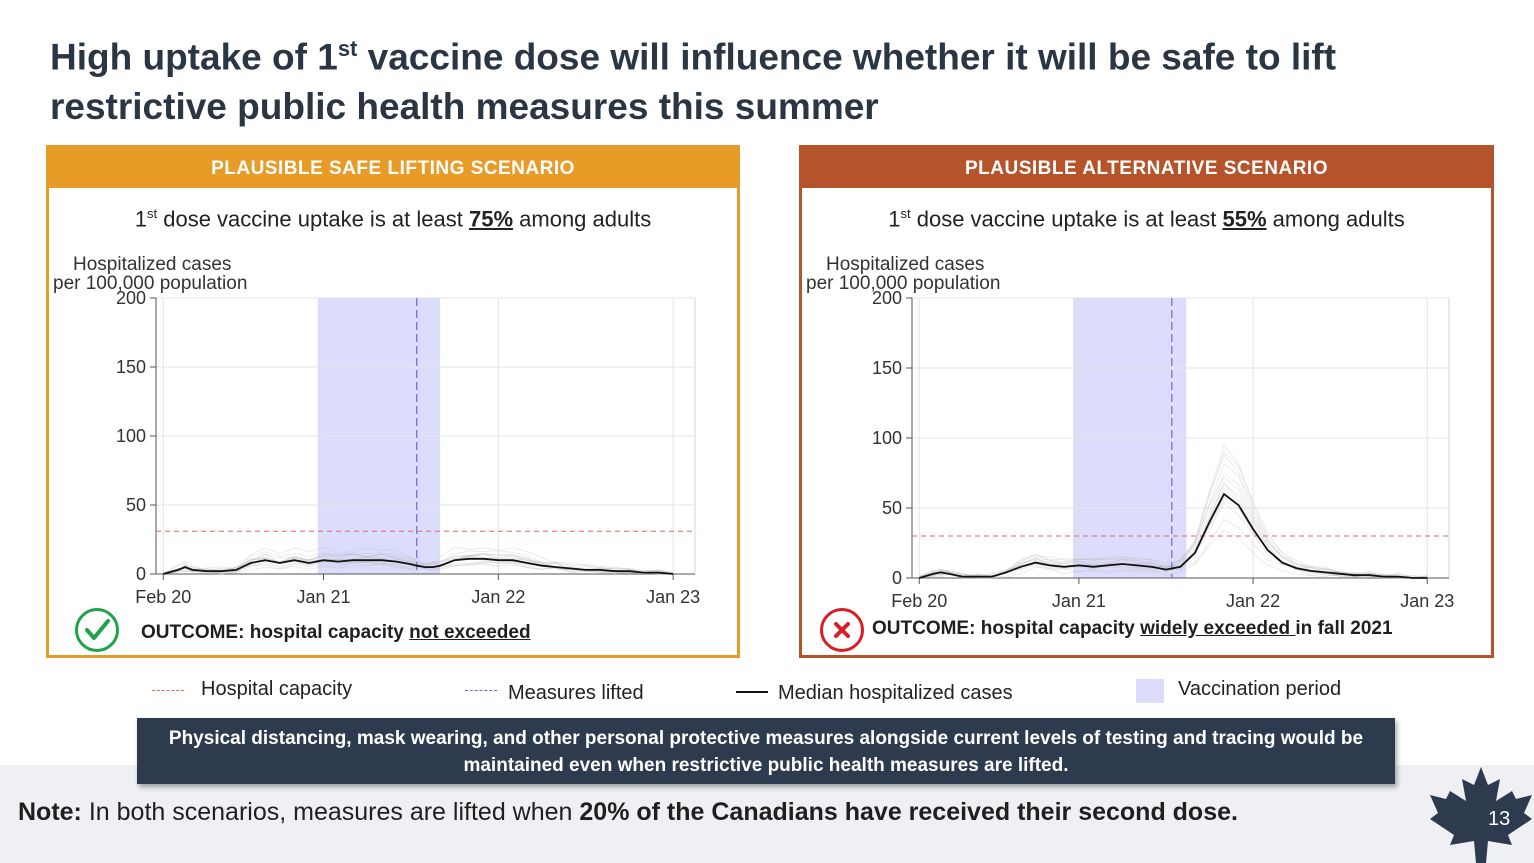 The image size is (1534, 863). I want to click on outcome-tail: in fall 2021, so click(1344, 628).